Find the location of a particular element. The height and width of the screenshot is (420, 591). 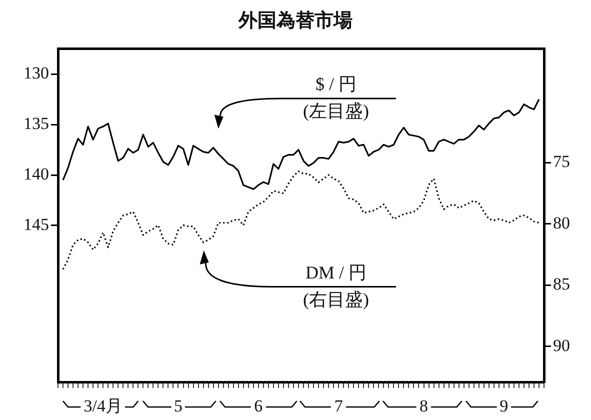

y-tick-label: 145 is located at coordinates (36, 224).